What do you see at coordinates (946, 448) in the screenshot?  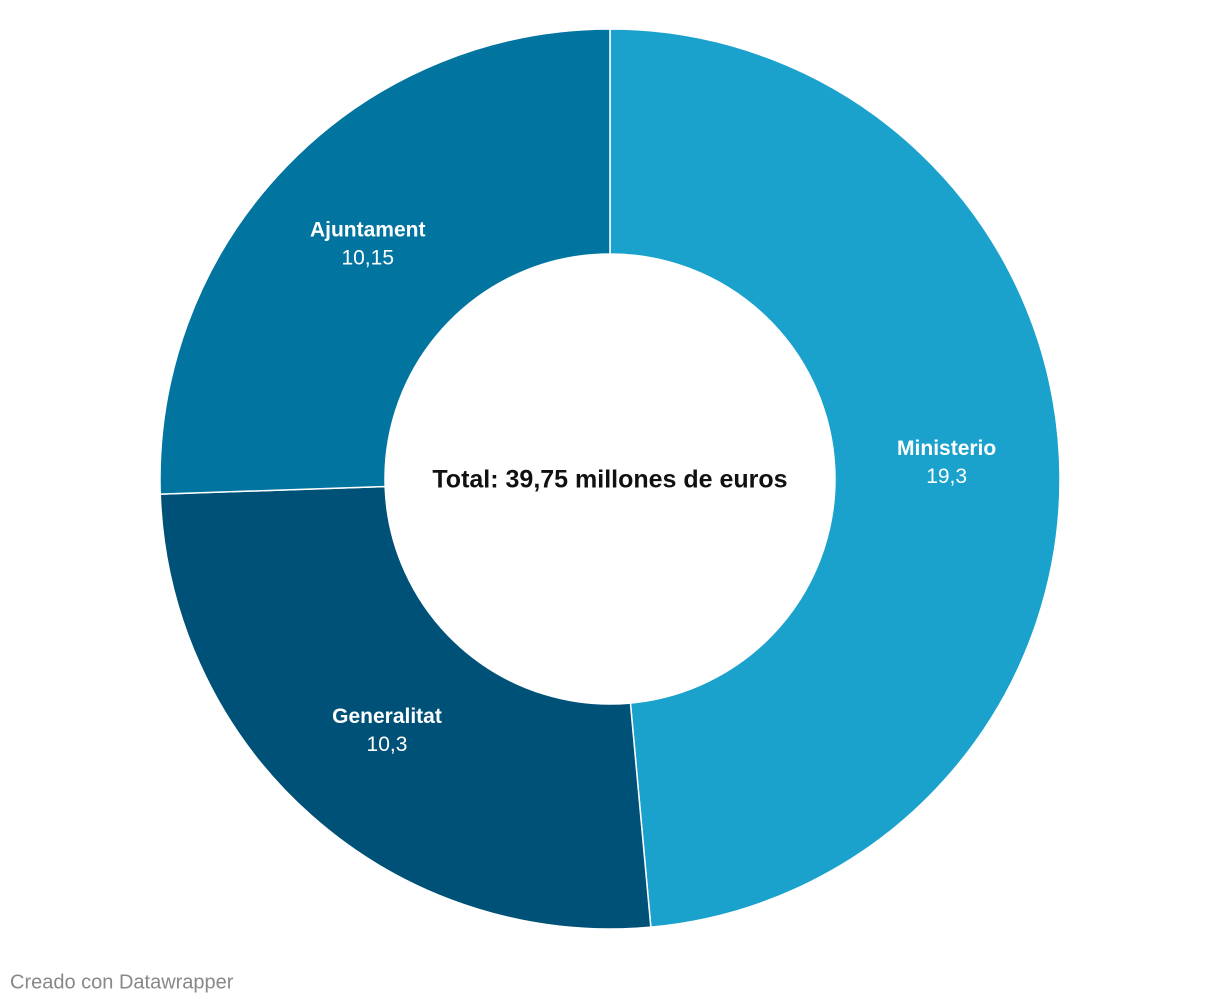 I see `slice-label: Ministerio` at bounding box center [946, 448].